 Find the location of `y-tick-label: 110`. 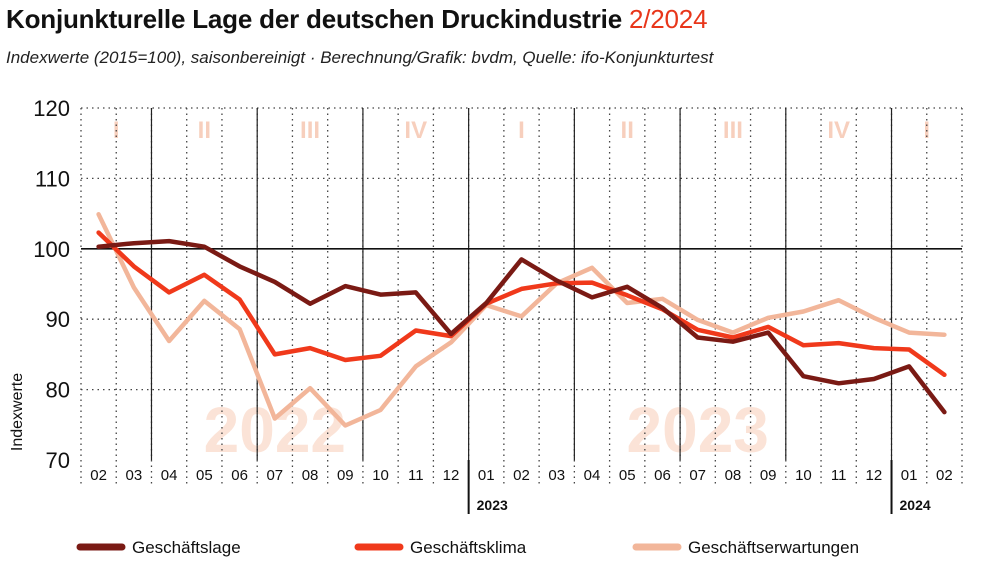

y-tick-label: 110 is located at coordinates (52, 178).